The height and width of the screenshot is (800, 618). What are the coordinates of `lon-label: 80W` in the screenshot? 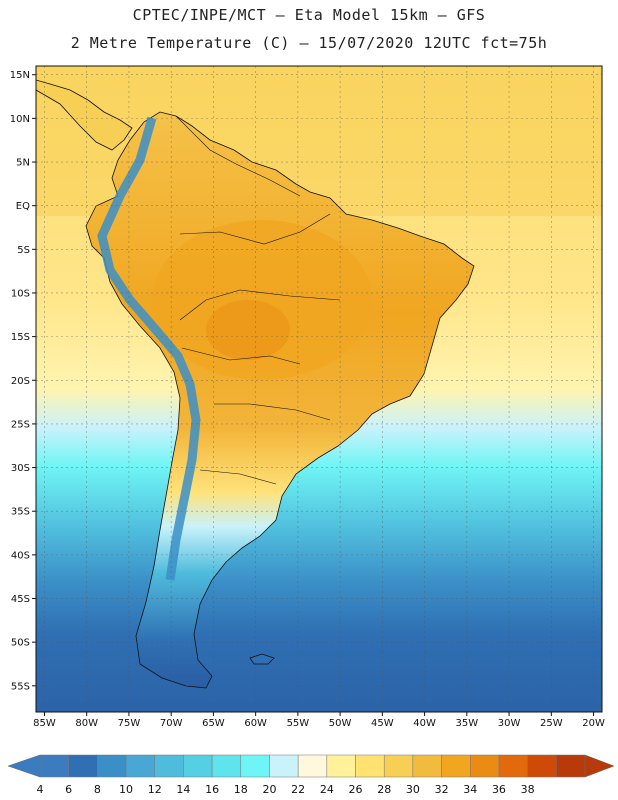 It's located at (86, 723).